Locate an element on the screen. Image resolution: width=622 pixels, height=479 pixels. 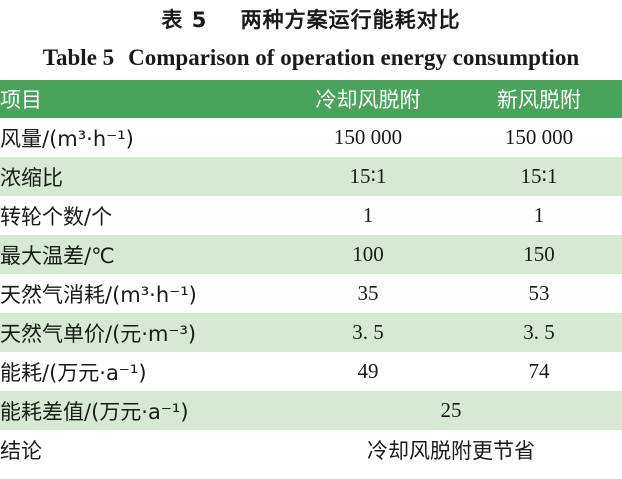
row-value-conclusion: 冷却风脱附更节省 is located at coordinates (451, 450).